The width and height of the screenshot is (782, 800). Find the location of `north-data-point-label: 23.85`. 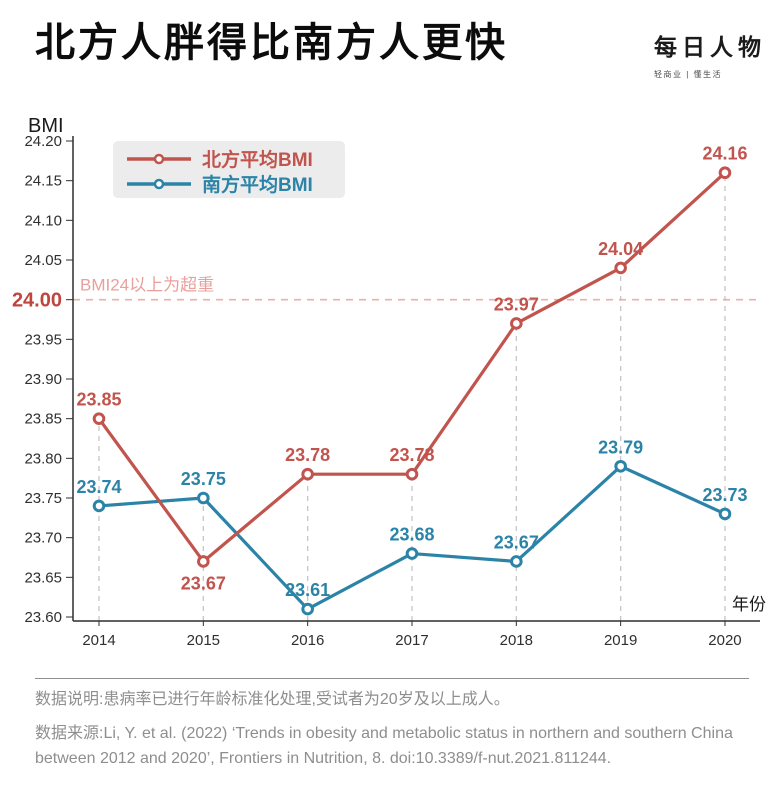

north-data-point-label: 23.85 is located at coordinates (98, 400).